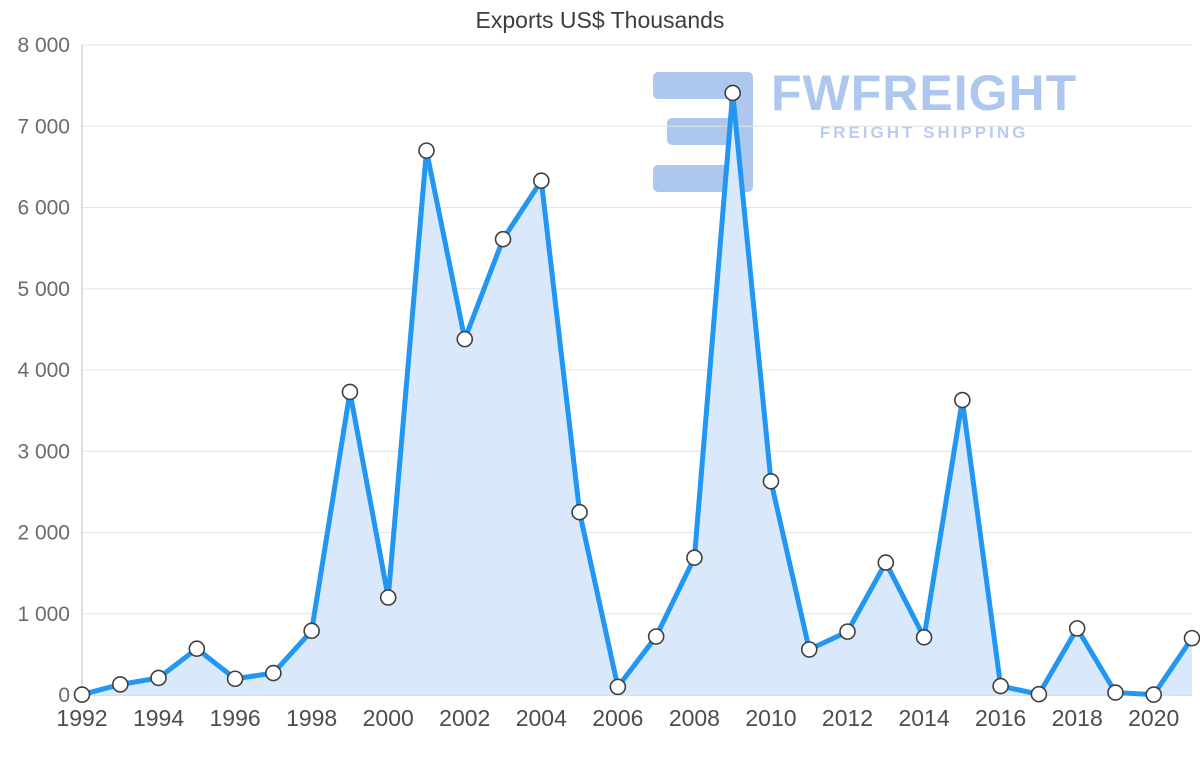 This screenshot has width=1200, height=763. Describe the element at coordinates (617, 718) in the screenshot. I see `x-axis-tick-label: 2006` at that location.